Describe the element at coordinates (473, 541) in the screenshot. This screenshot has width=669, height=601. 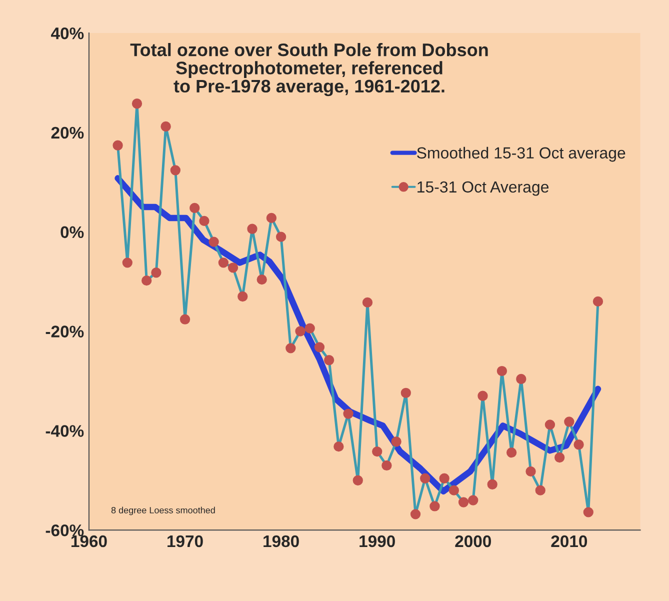
I see `x-tick-label: 2000` at that location.